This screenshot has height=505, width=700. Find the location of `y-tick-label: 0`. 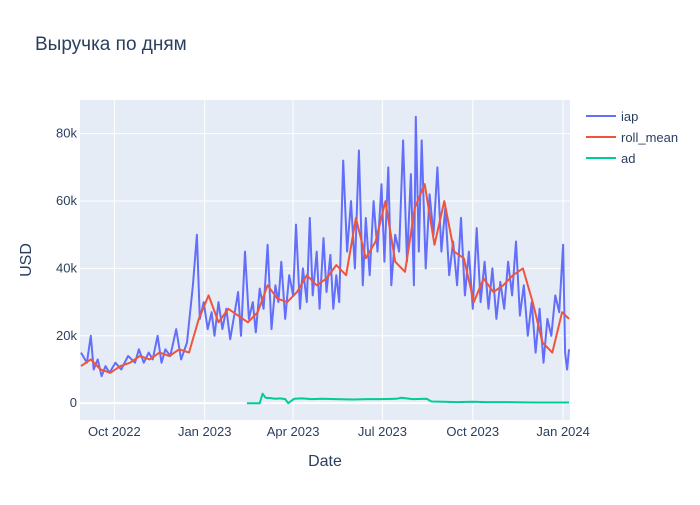

y-tick-label: 0 is located at coordinates (73, 402).